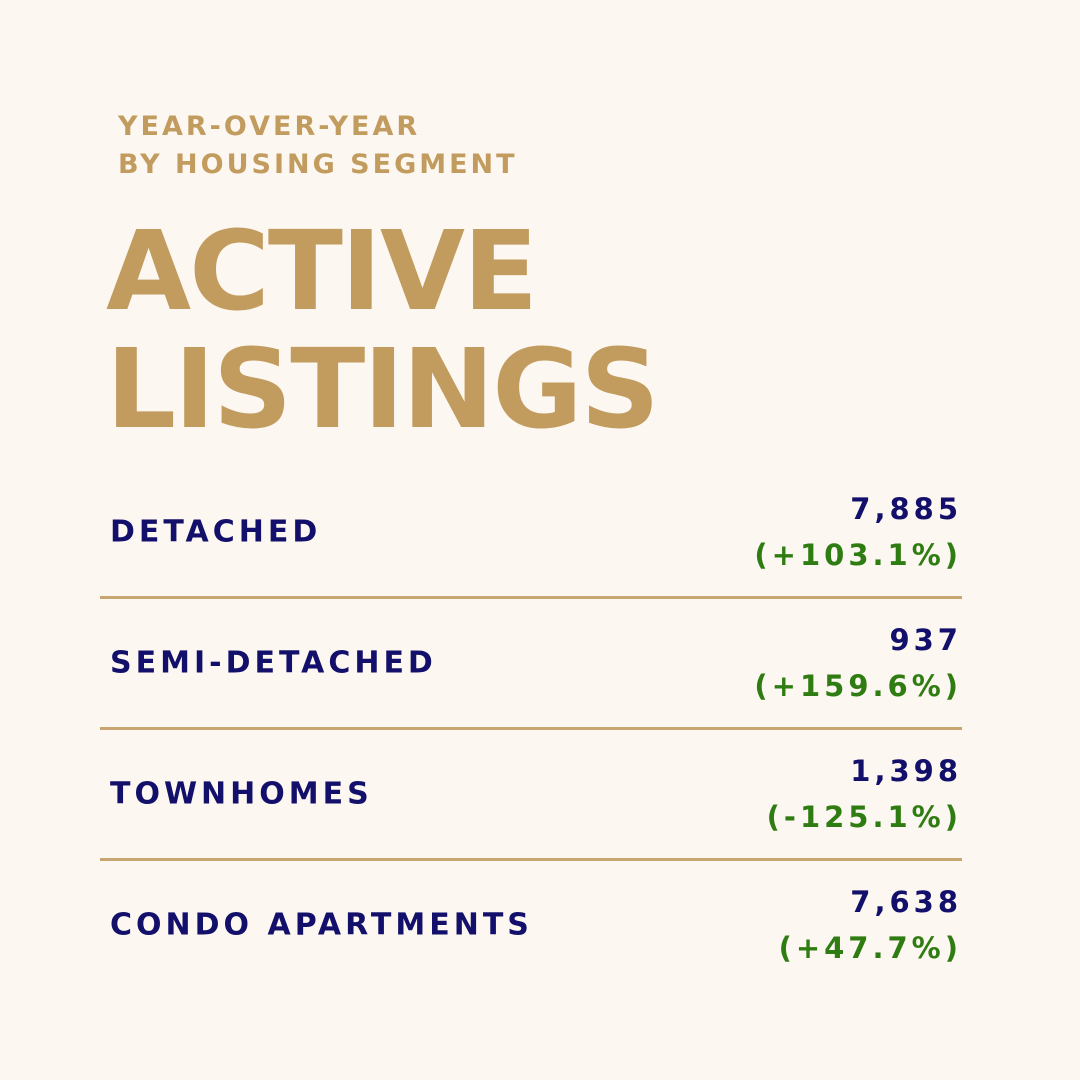  I want to click on segment-change: (+47.7%), so click(870, 948).